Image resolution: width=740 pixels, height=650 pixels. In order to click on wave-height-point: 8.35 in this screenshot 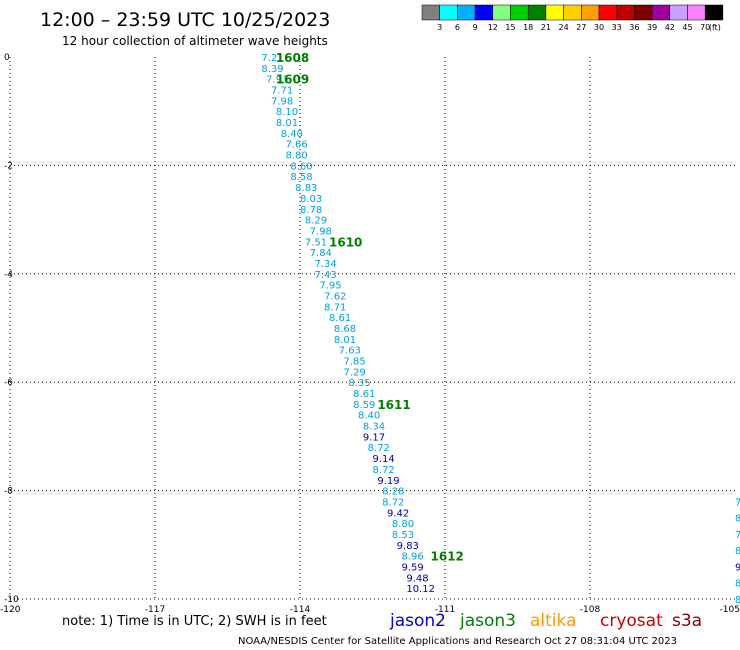, I will do `click(359, 383)`.